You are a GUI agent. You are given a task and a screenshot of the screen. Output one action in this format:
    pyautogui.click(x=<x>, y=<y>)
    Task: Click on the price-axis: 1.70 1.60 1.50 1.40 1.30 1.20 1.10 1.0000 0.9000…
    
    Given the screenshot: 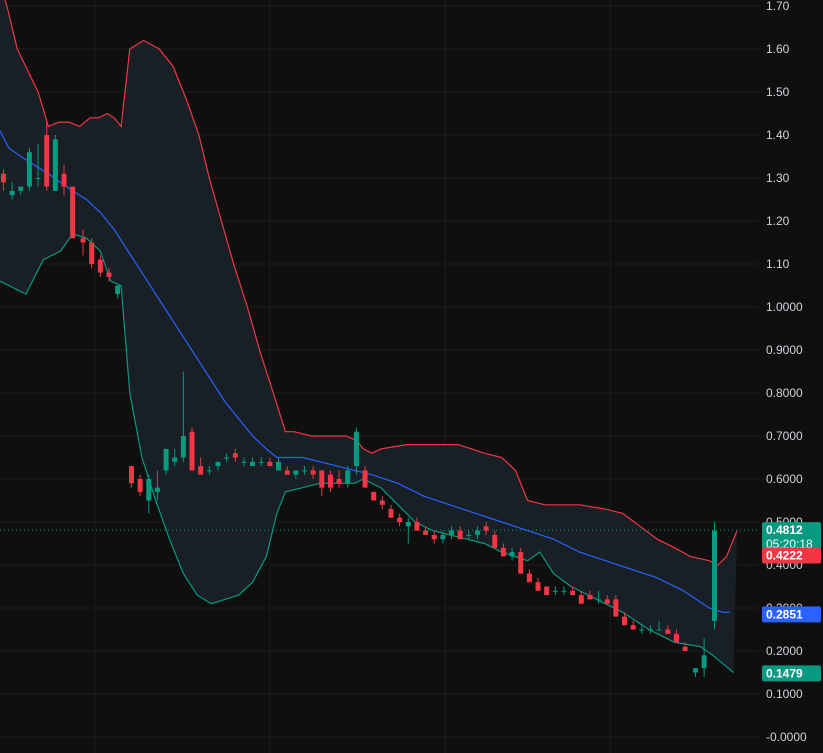 What is the action you would take?
    pyautogui.click(x=786, y=372)
    